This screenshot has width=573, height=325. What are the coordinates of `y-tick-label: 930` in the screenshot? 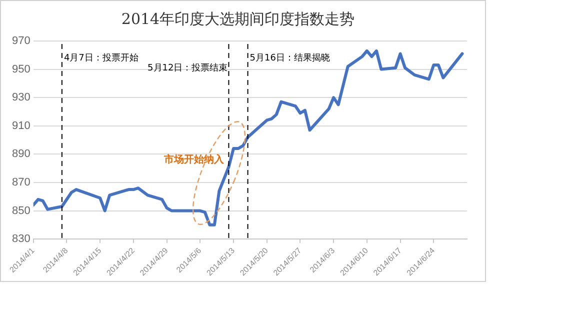 It's located at (21, 98).